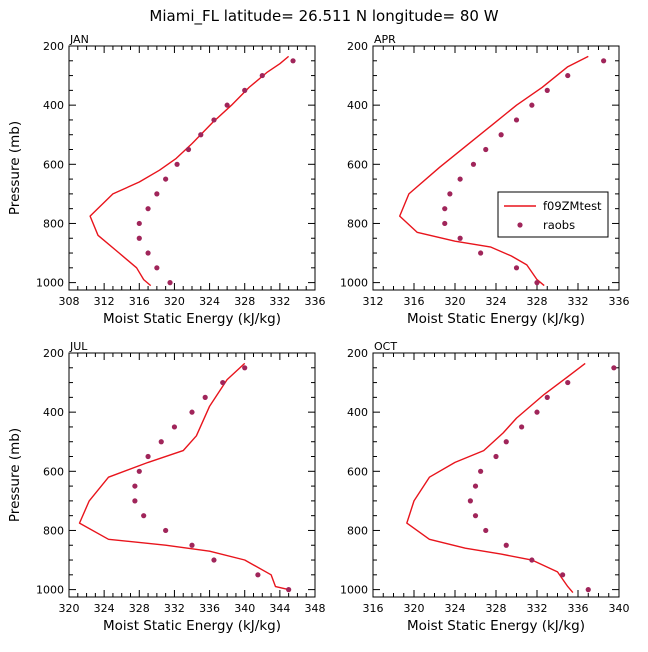 This screenshot has height=652, width=648. I want to click on x-tick-label: 308, so click(69, 301).